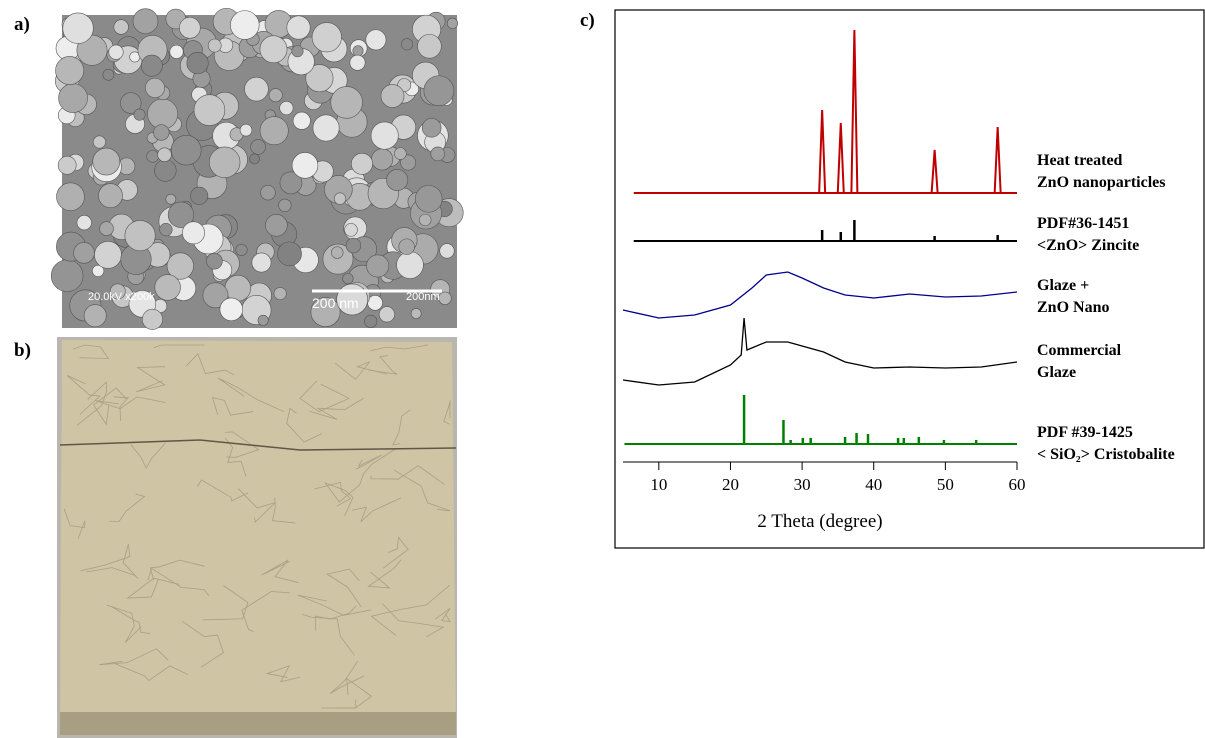 The image size is (1205, 738). I want to click on legend-entry: PDF #39-1425, so click(1085, 432).